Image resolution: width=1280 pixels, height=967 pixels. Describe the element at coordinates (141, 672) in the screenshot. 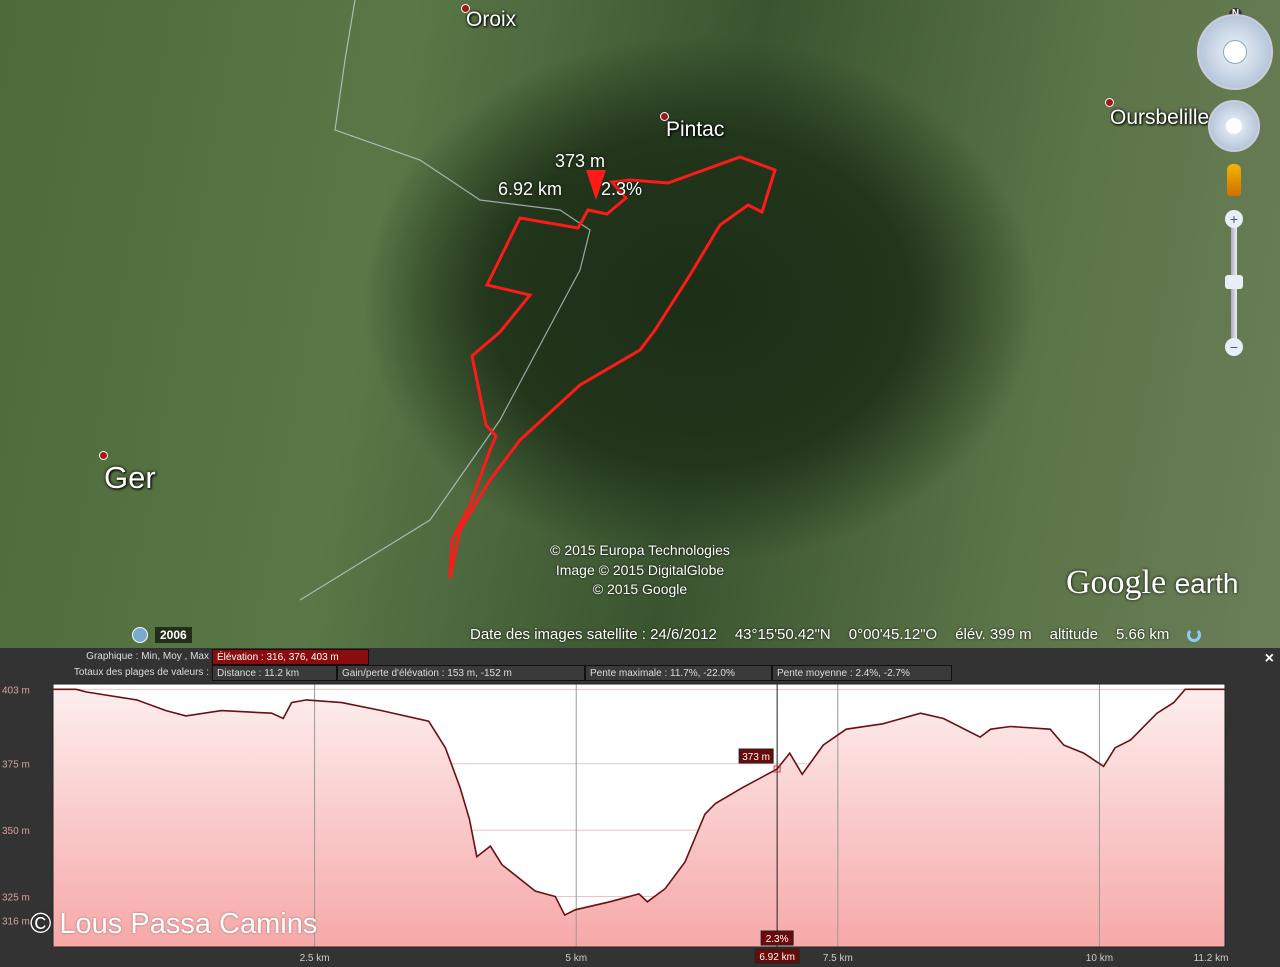

I see `totals-label: Totaux des plages de valeurs :` at that location.